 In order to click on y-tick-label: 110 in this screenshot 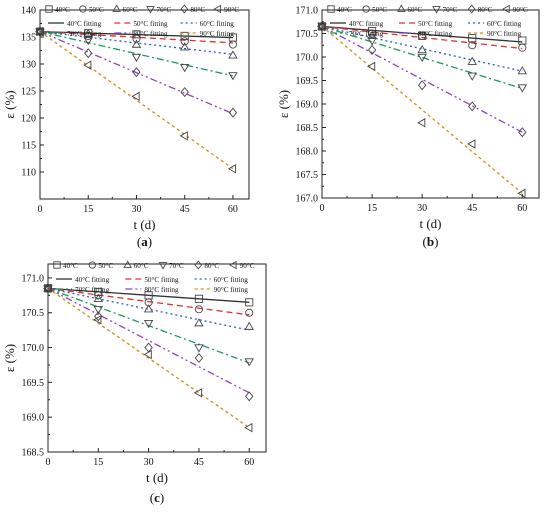, I will do `click(28, 173)`.